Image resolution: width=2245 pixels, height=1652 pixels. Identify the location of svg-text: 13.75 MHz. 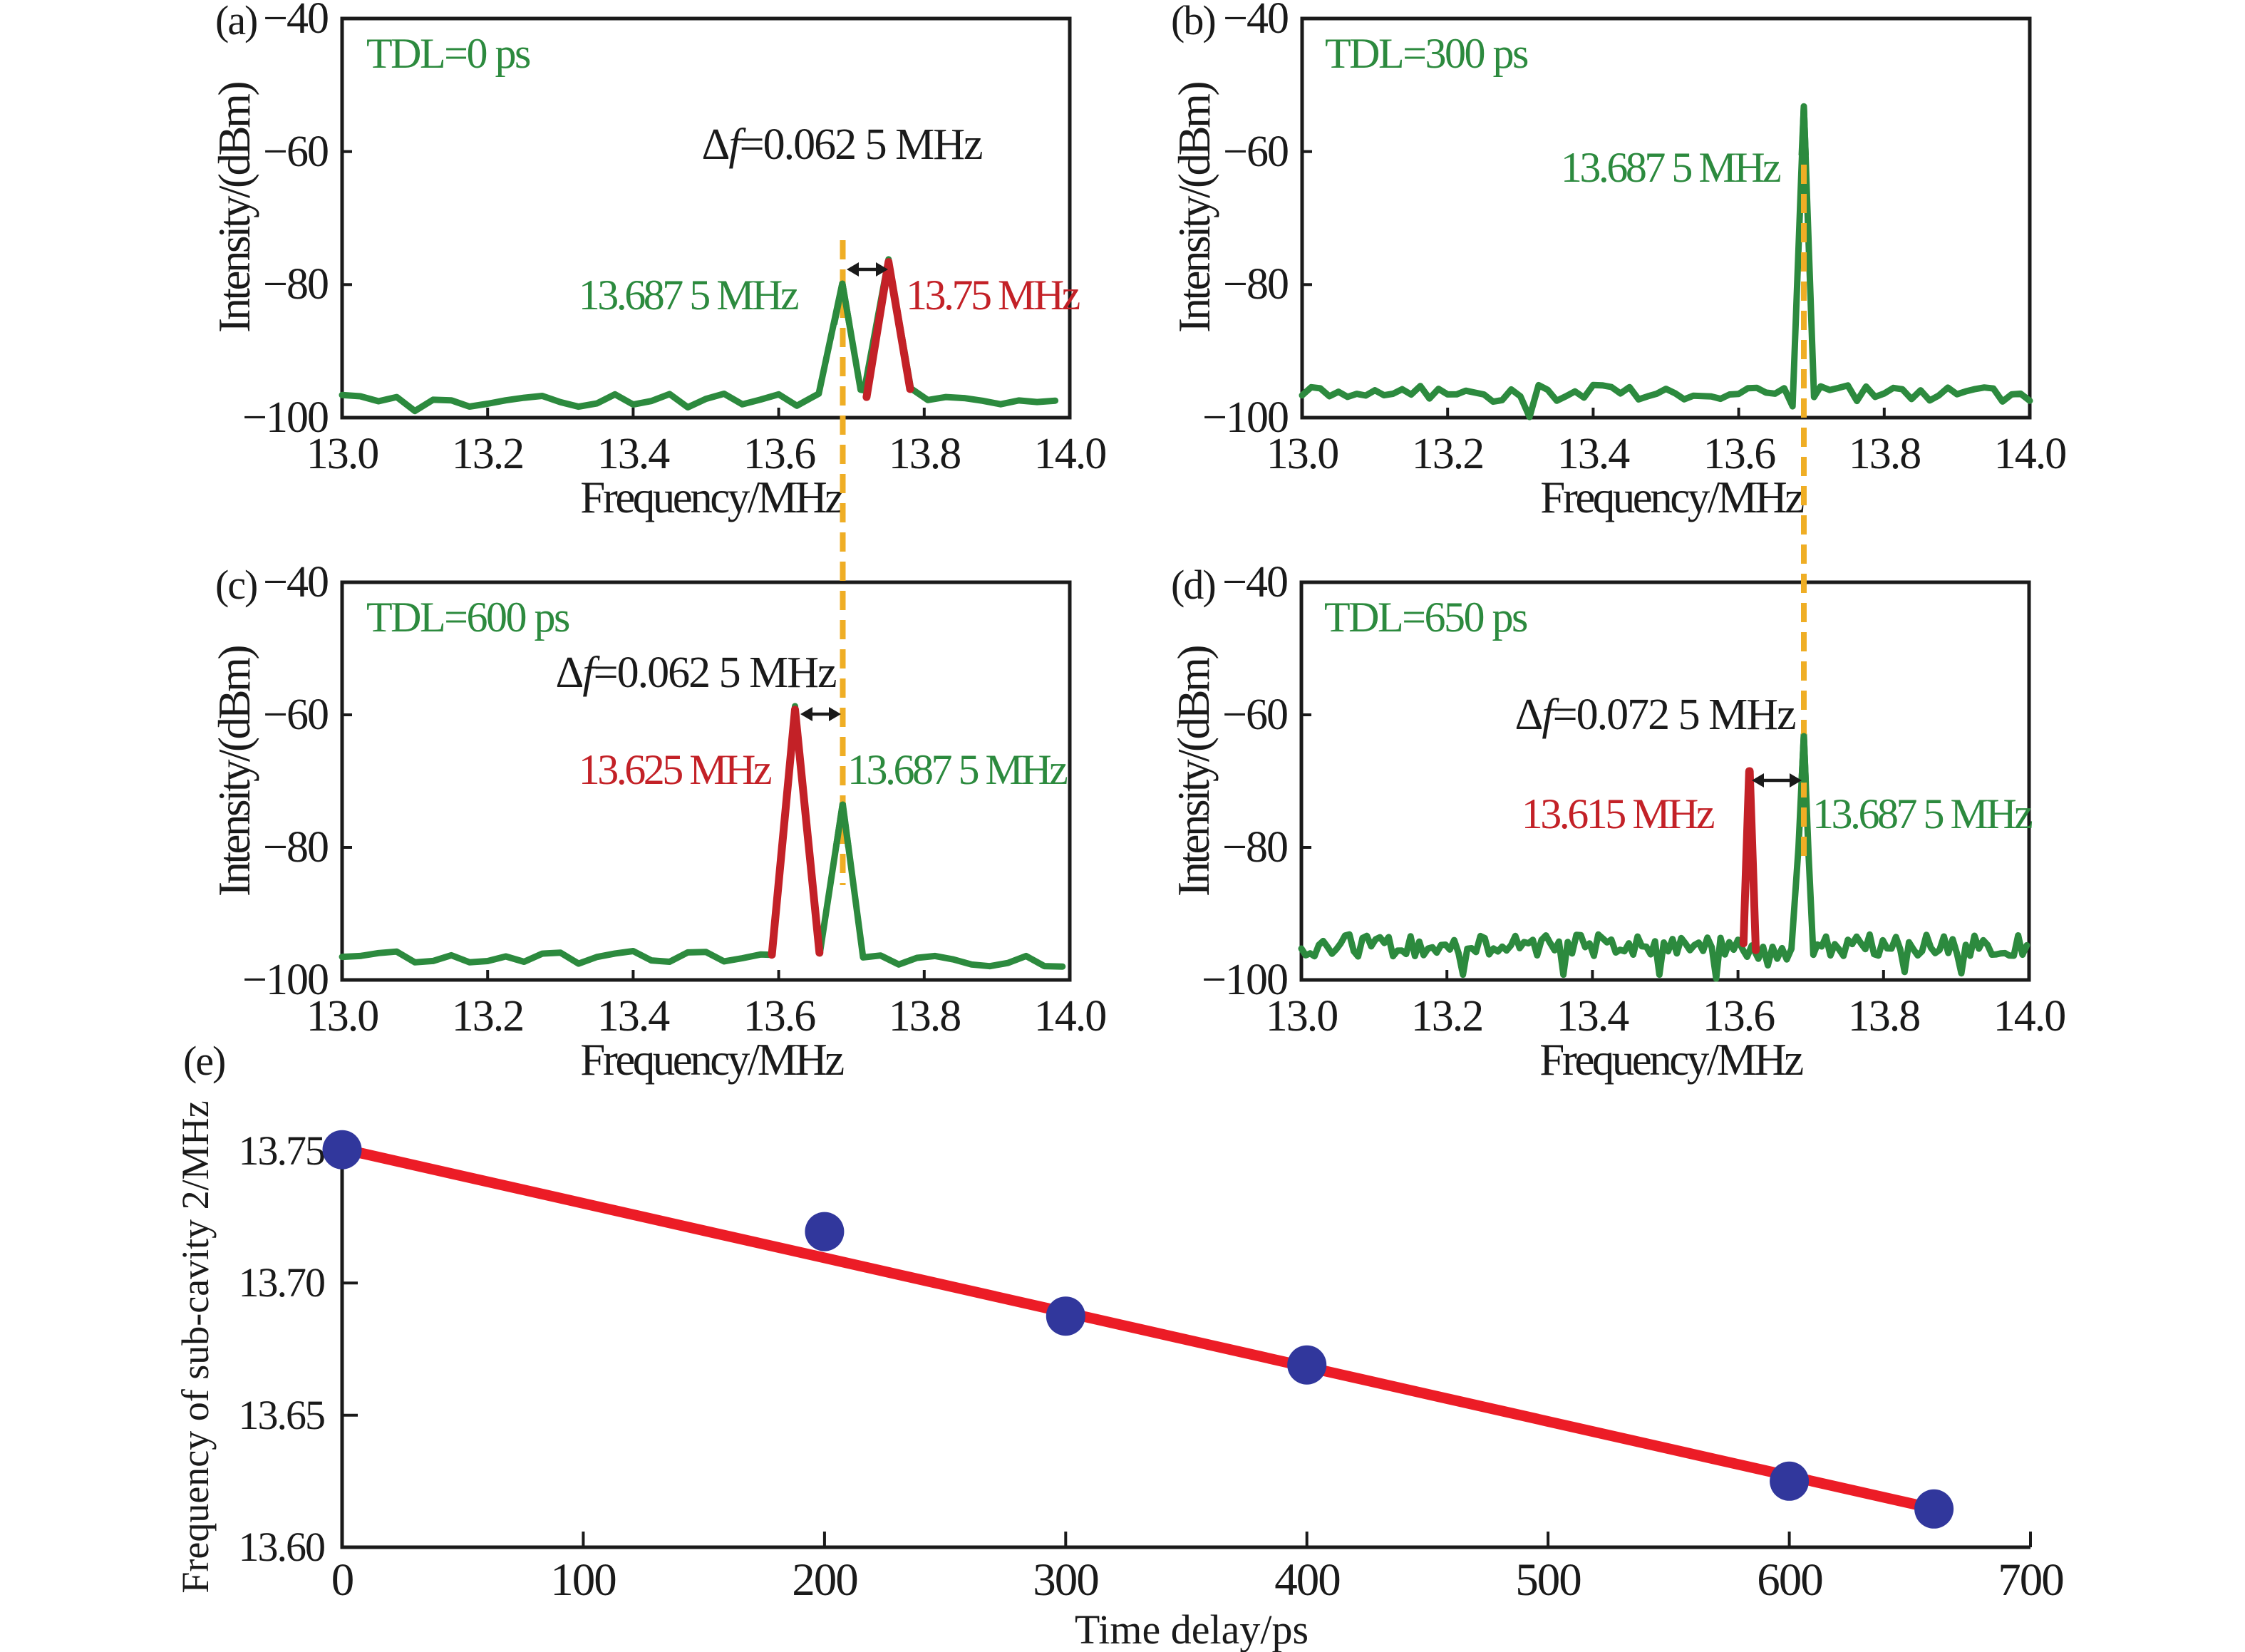
(993, 295).